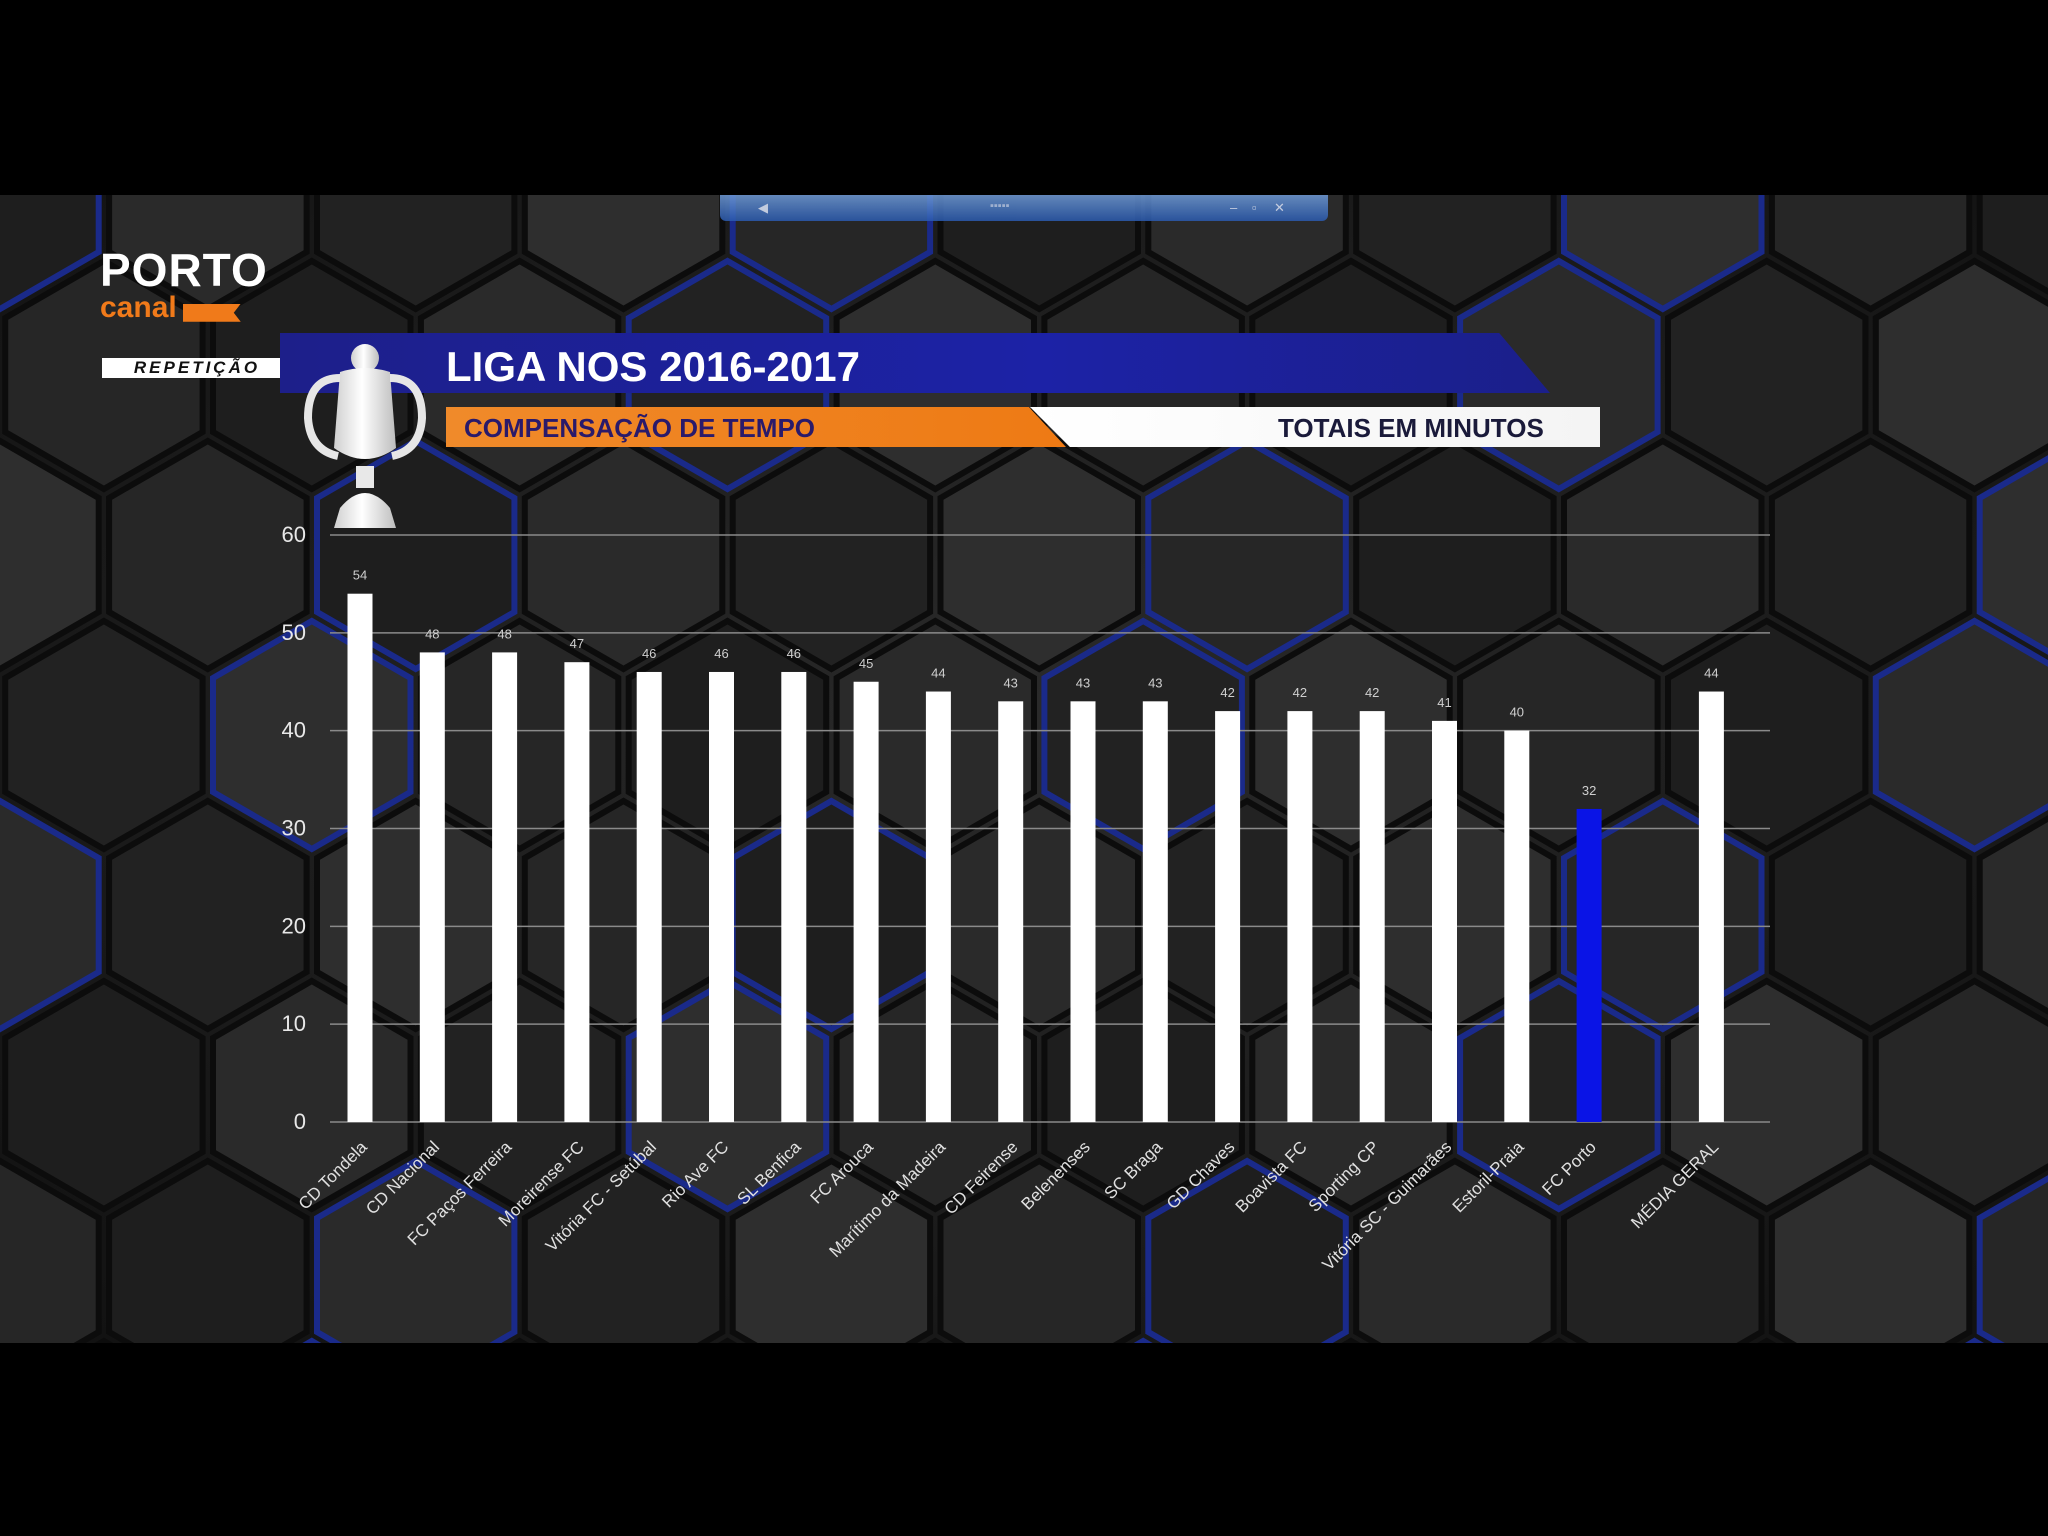 The image size is (2048, 1536). I want to click on y-tick-label: 40, so click(294, 730).